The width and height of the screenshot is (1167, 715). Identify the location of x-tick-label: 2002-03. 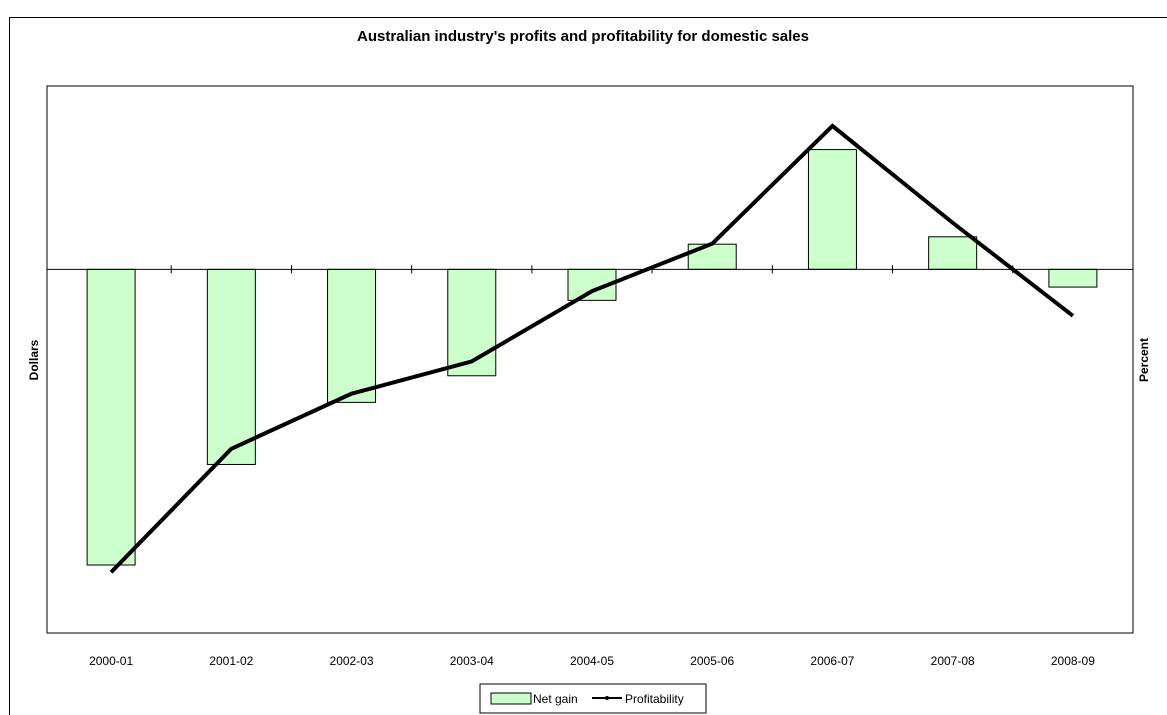
(352, 661).